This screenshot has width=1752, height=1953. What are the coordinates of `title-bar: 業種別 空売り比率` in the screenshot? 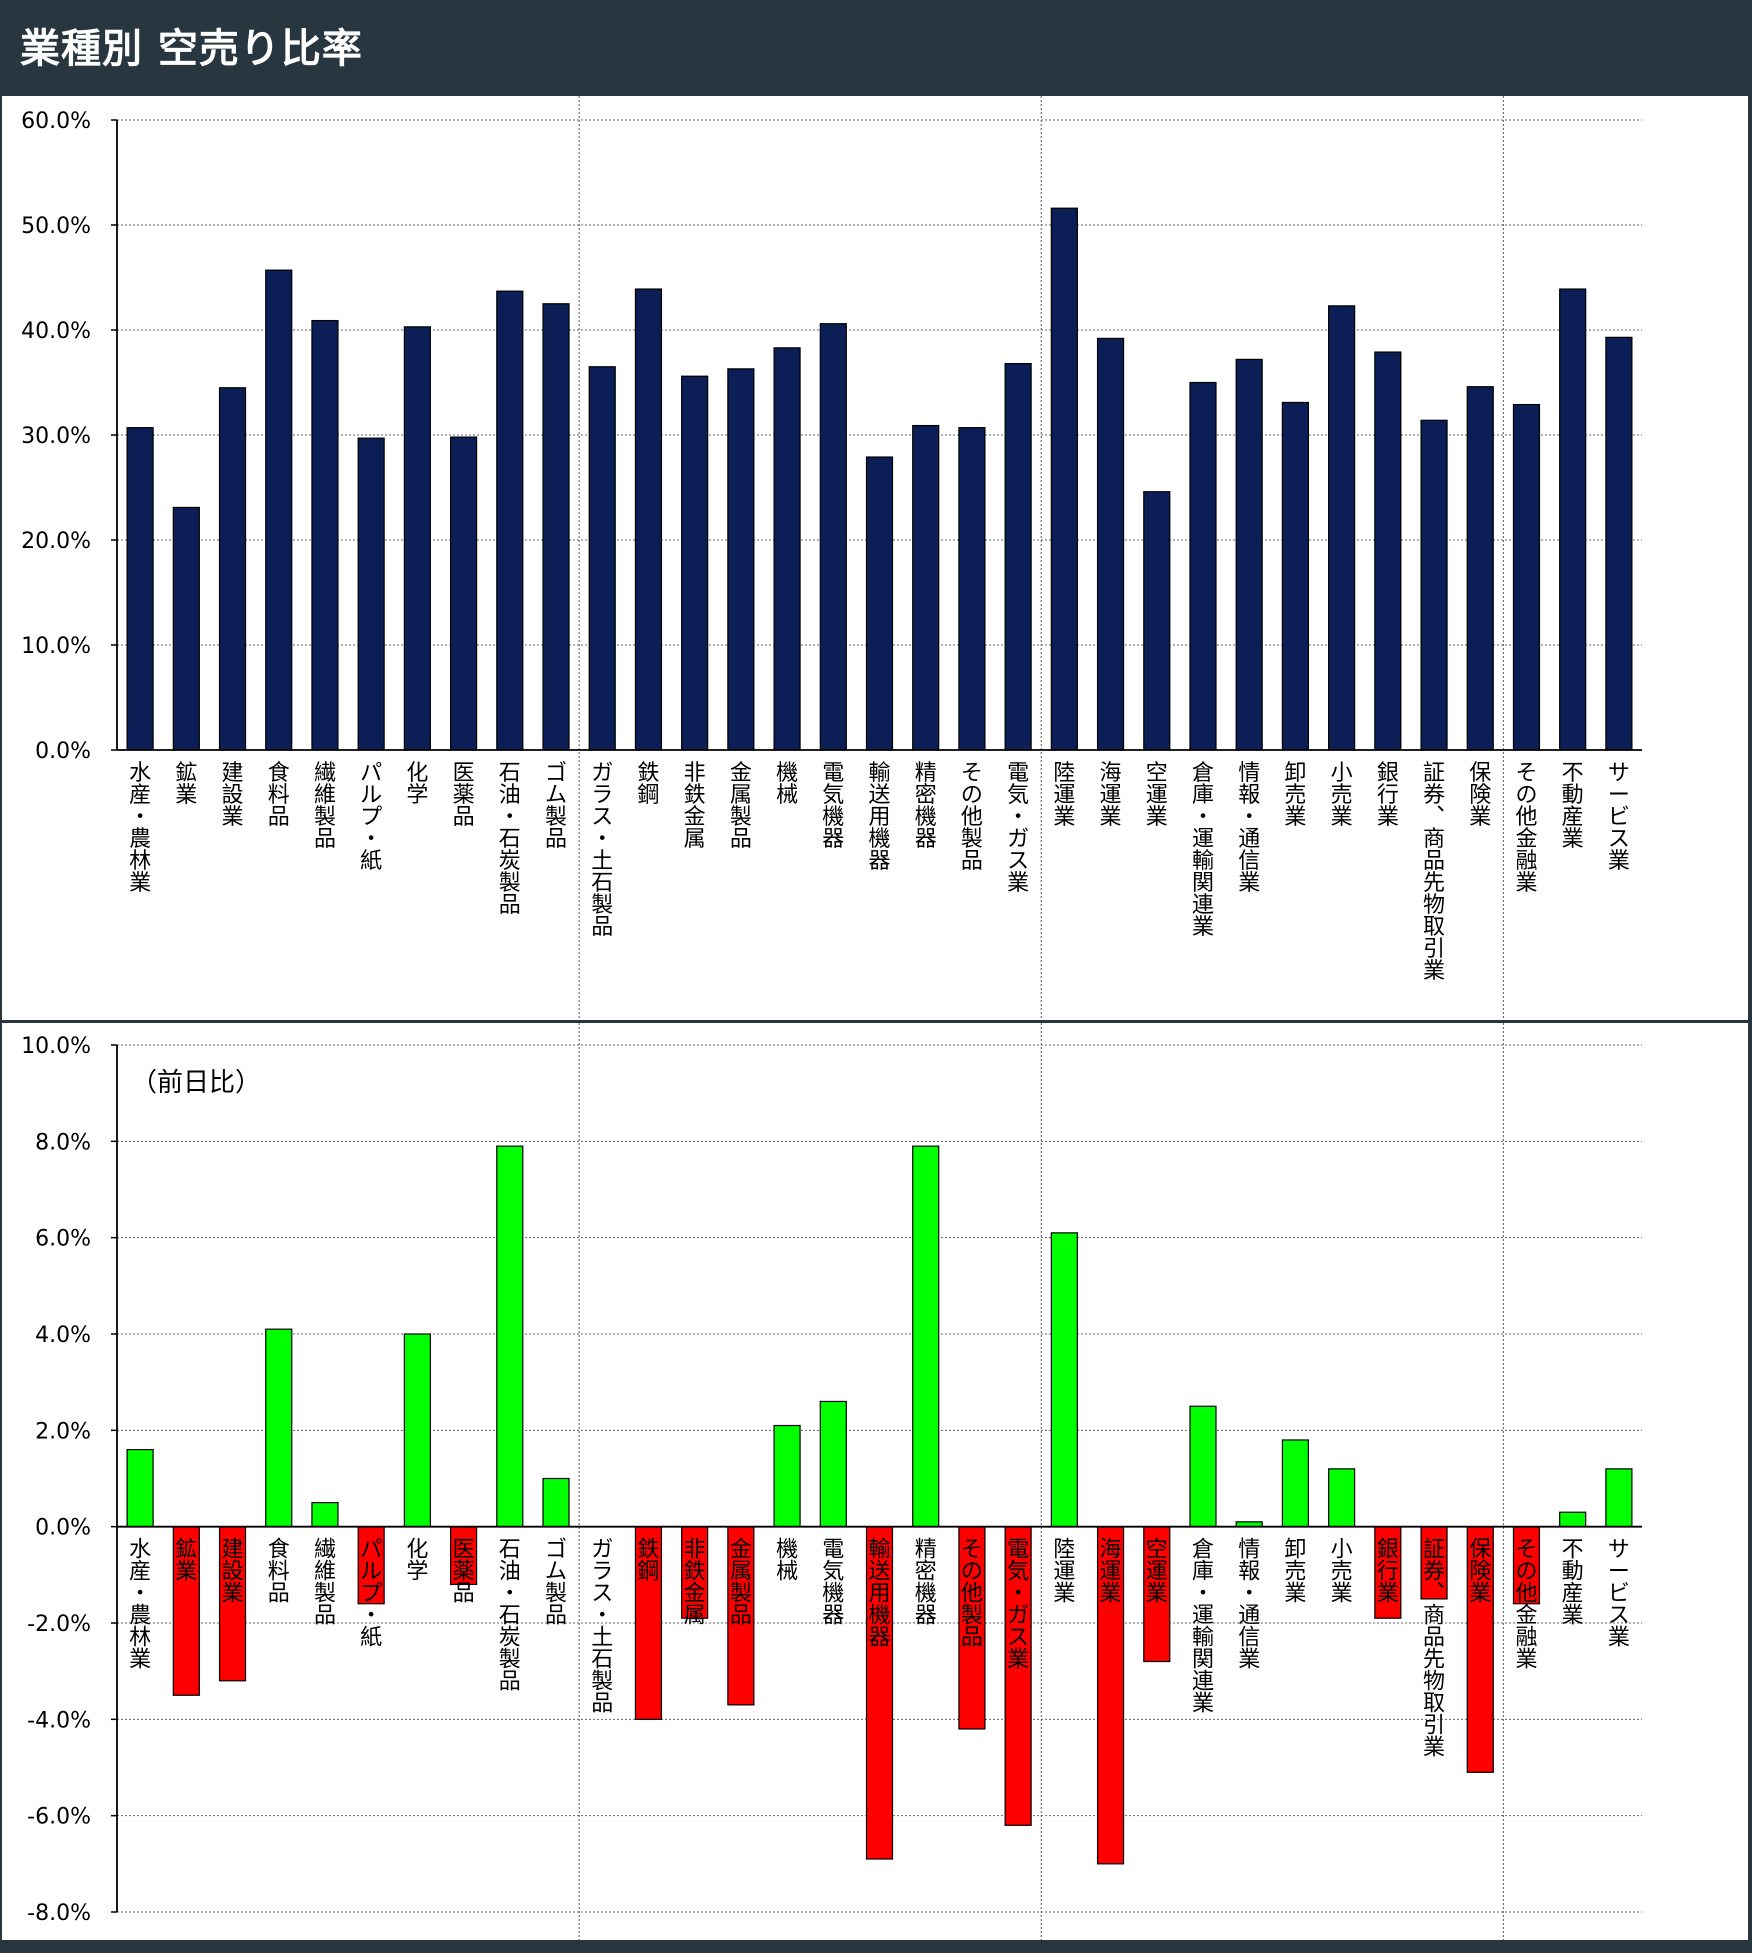 It's located at (876, 48).